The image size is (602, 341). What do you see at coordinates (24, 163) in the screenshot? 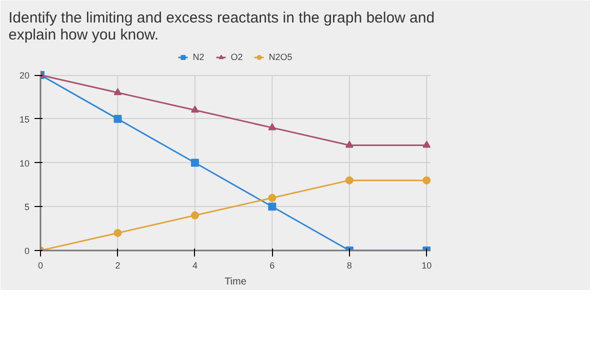
I see `y-tick-label: 10` at bounding box center [24, 163].